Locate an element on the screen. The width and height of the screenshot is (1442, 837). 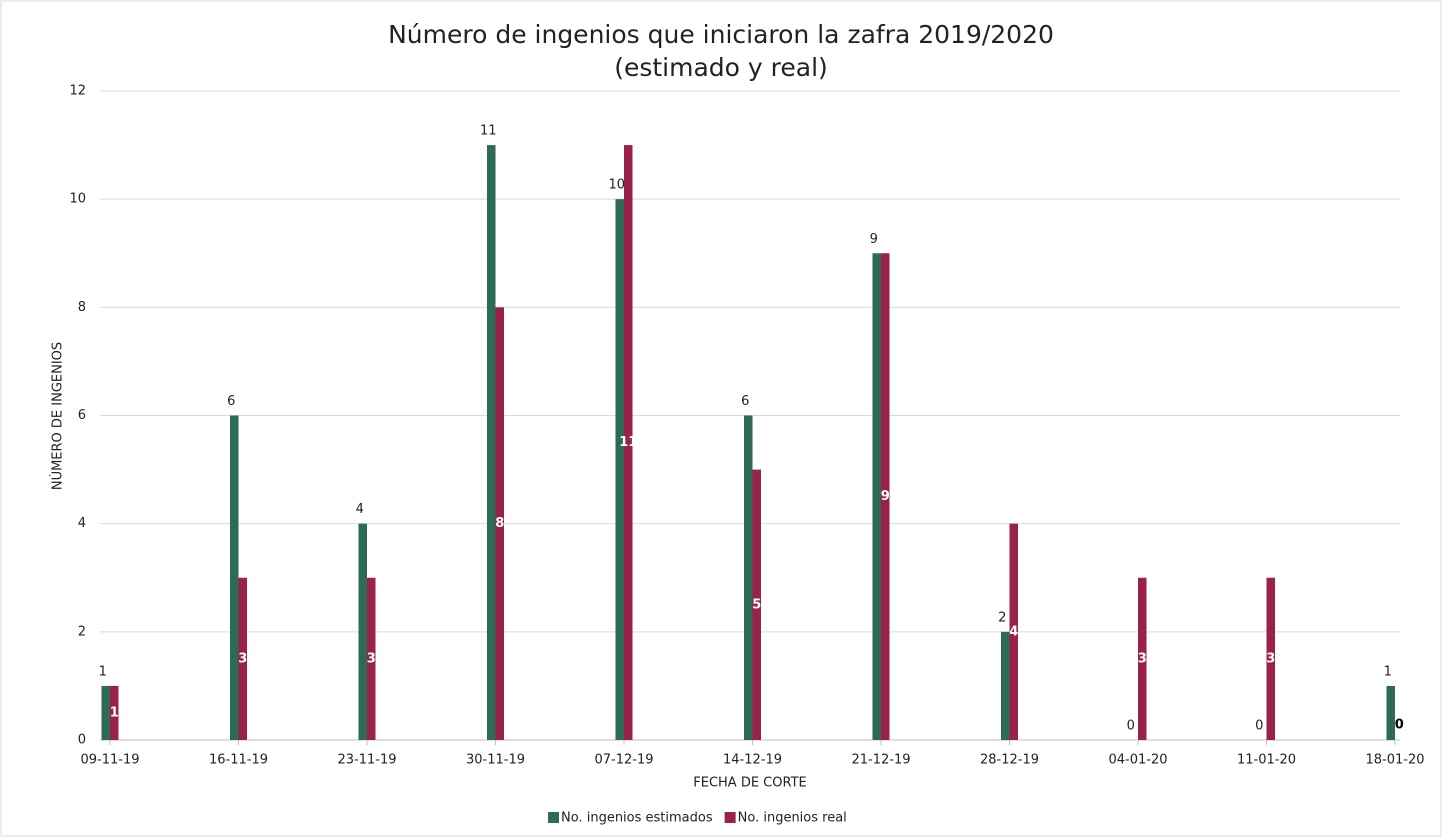
x-tick-label: 23-11-19 is located at coordinates (366, 760).